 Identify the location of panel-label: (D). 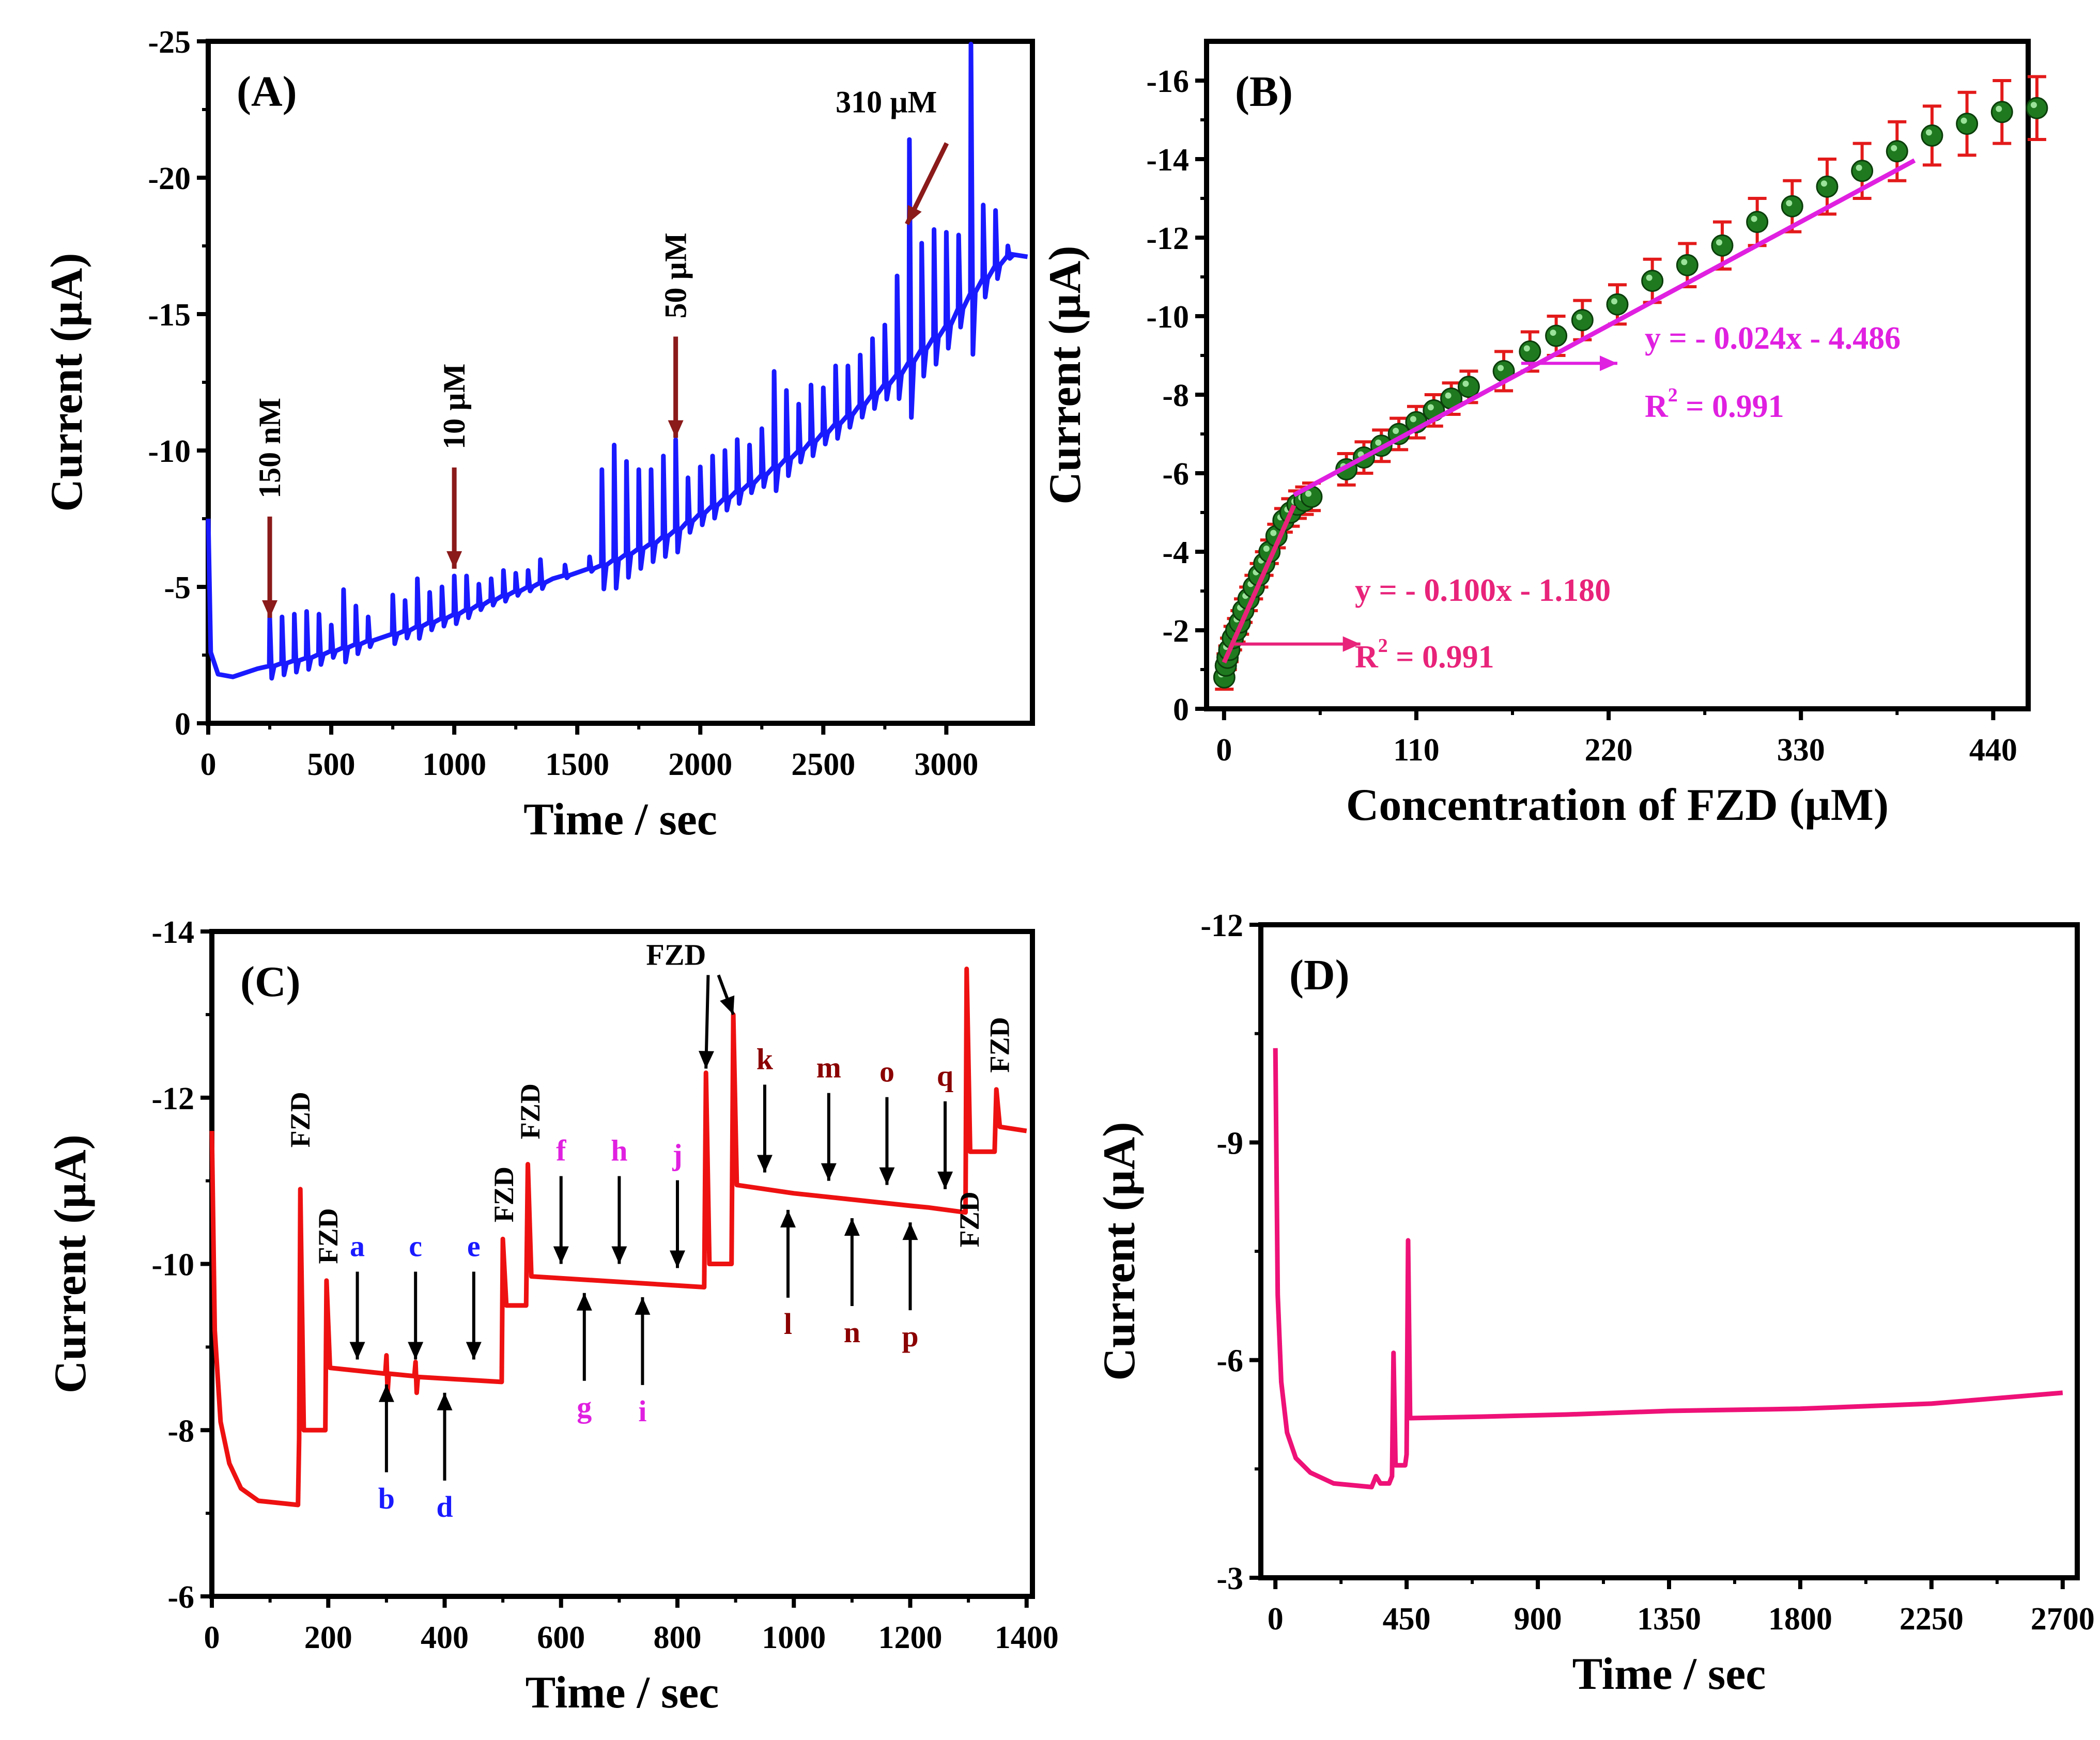
(1319, 975).